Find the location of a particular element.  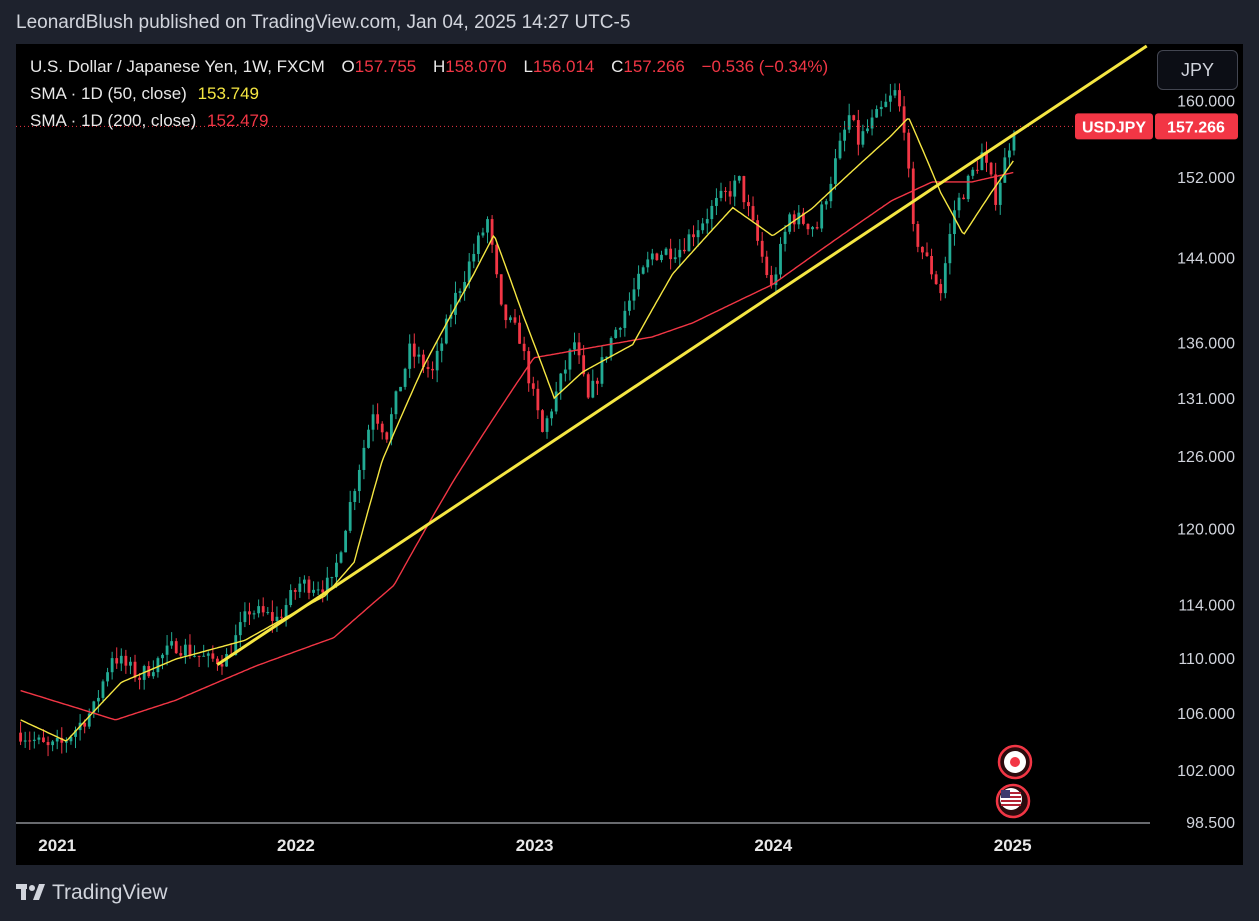

legend-open-label: O is located at coordinates (348, 66).